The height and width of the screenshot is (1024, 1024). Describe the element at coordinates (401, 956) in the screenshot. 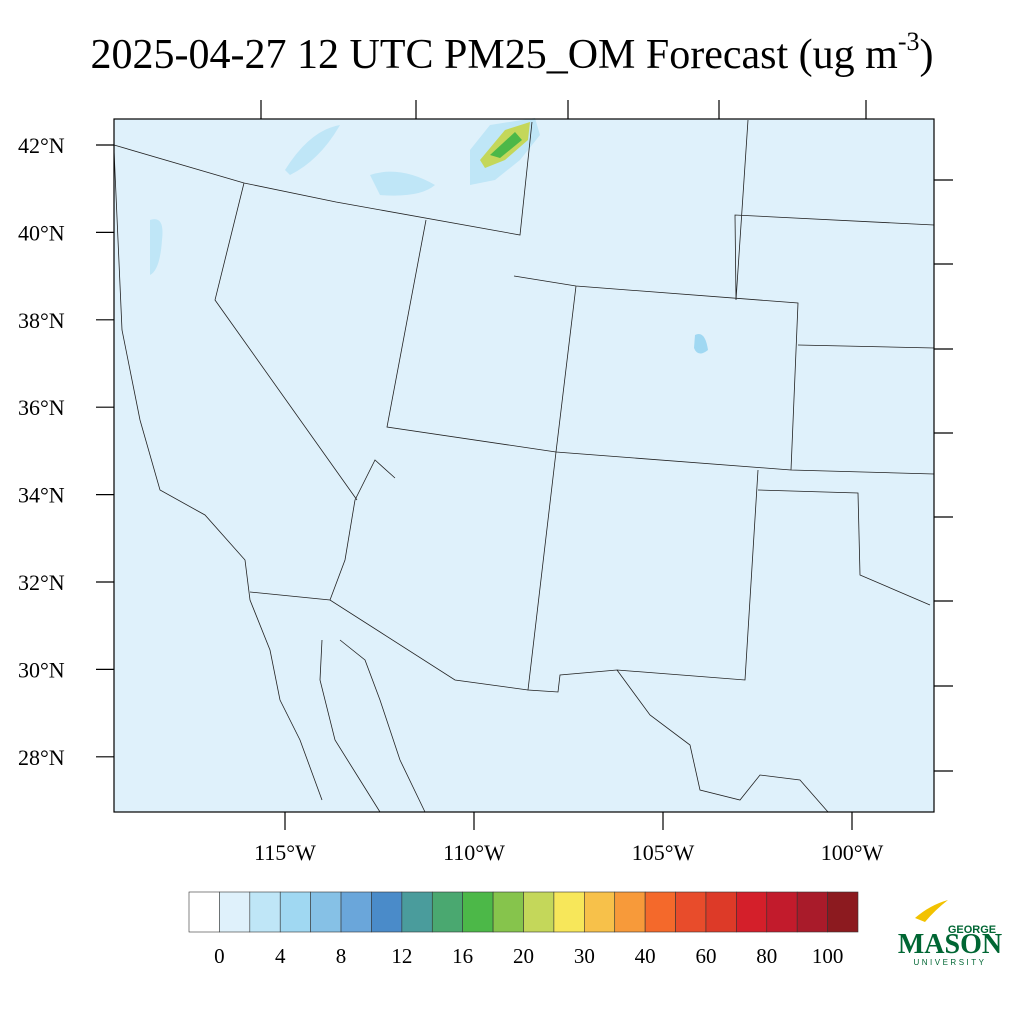

I see `colorbar-label: 12` at that location.